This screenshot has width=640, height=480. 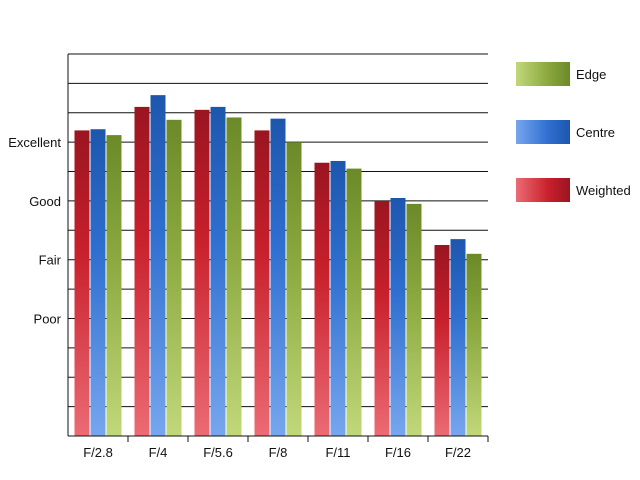 I want to click on x-tick-label: F/8, so click(x=278, y=452).